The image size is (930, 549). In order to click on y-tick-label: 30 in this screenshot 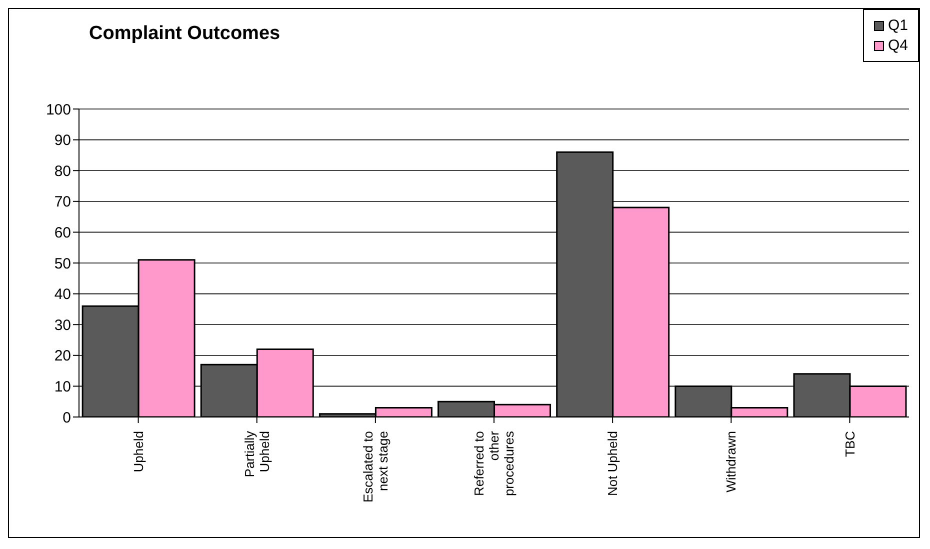, I will do `click(62, 325)`.